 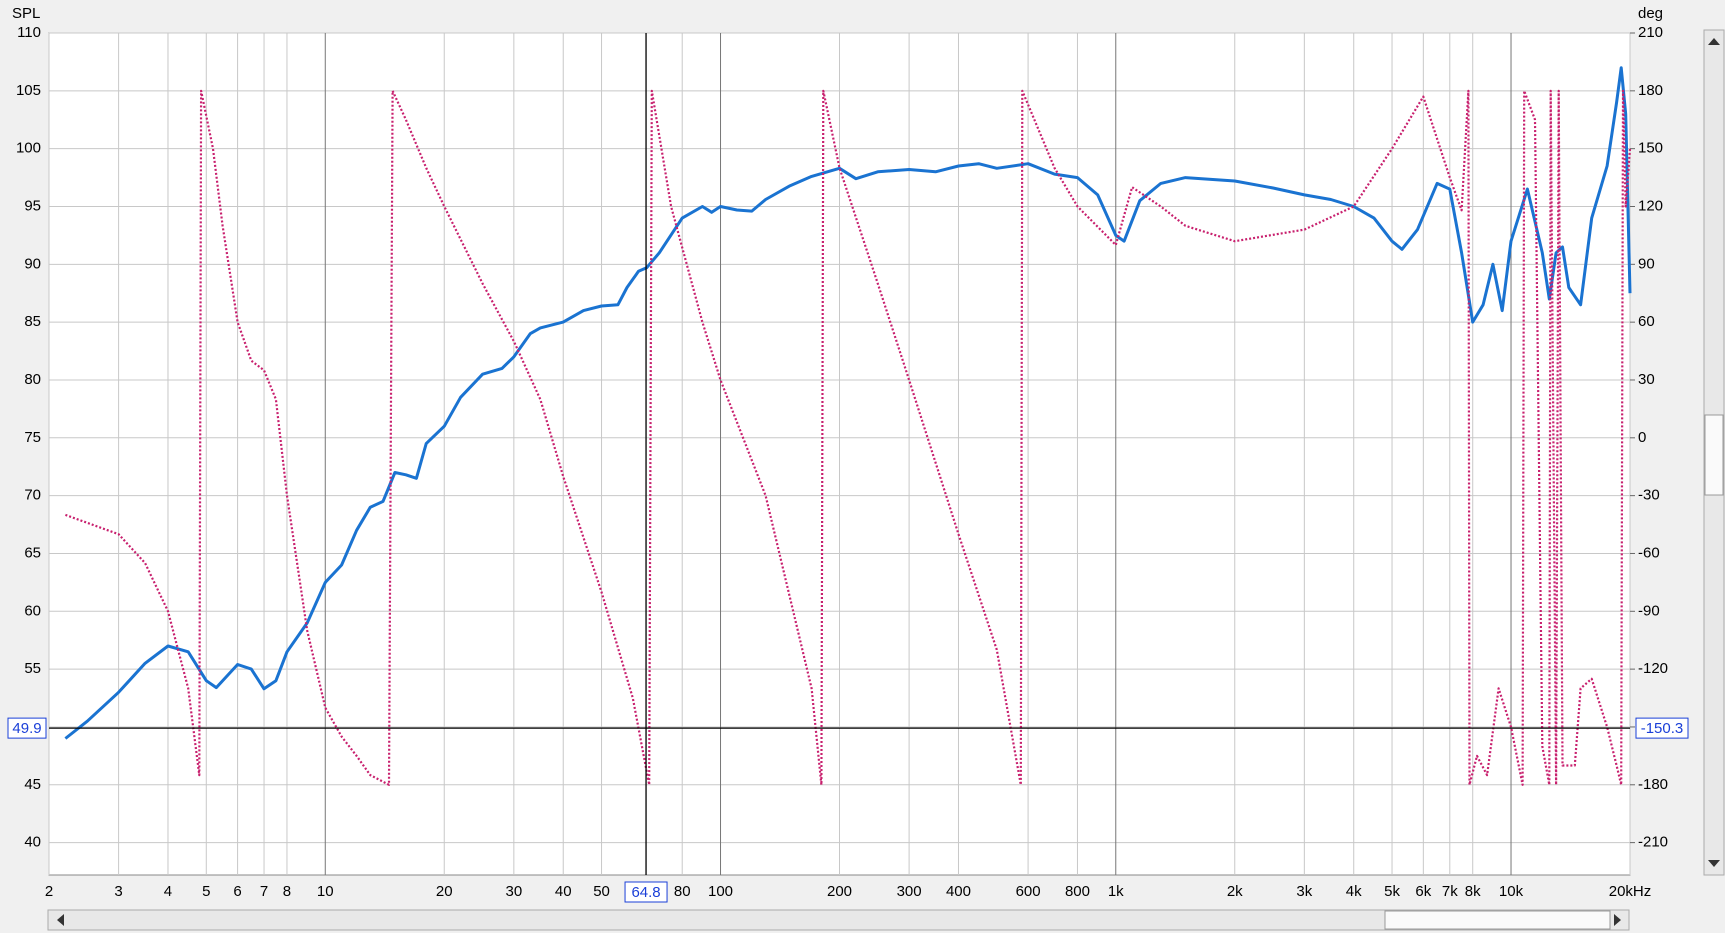 I want to click on h-scrollbar, so click(x=838, y=920).